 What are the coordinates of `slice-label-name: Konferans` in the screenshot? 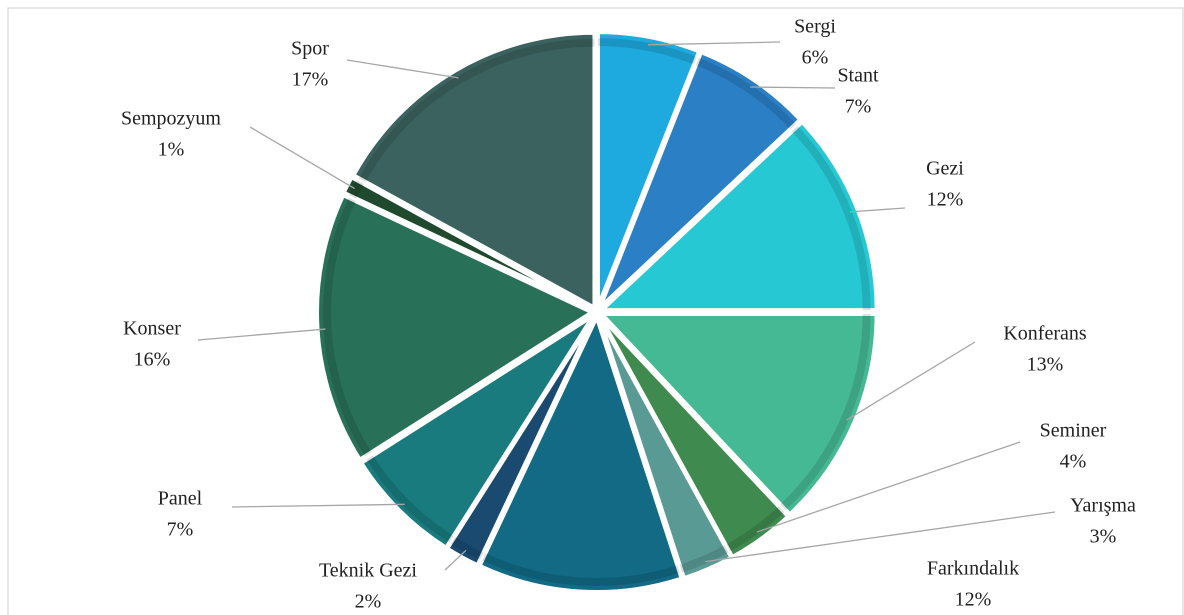 It's located at (1045, 334).